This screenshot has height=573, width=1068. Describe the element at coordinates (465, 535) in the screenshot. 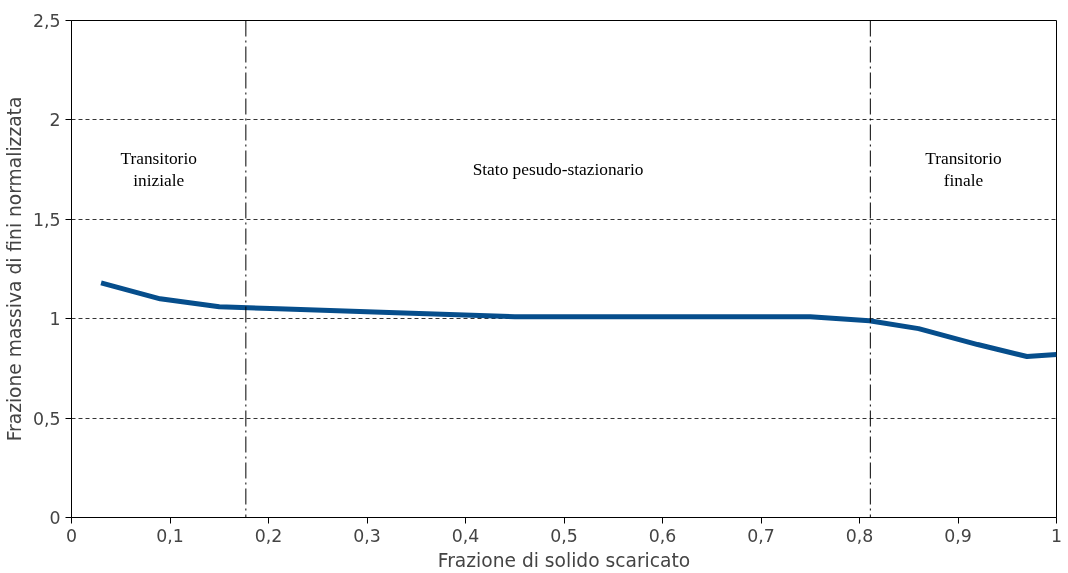

I see `x-tick-label: 0,4` at that location.